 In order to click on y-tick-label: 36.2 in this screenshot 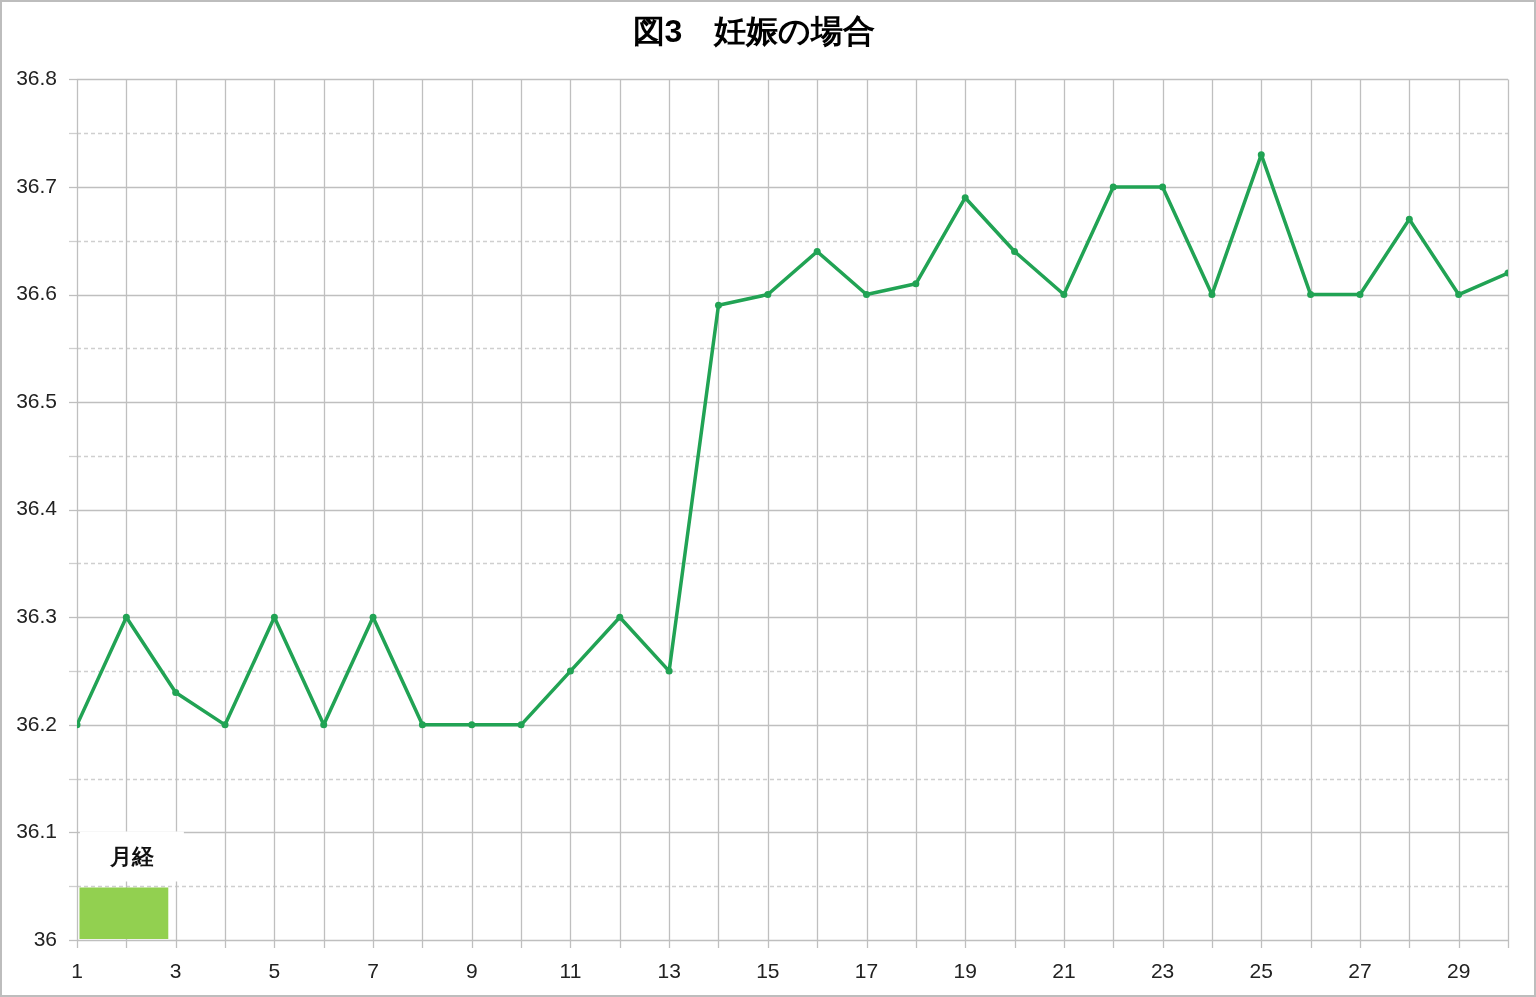, I will do `click(36, 723)`.